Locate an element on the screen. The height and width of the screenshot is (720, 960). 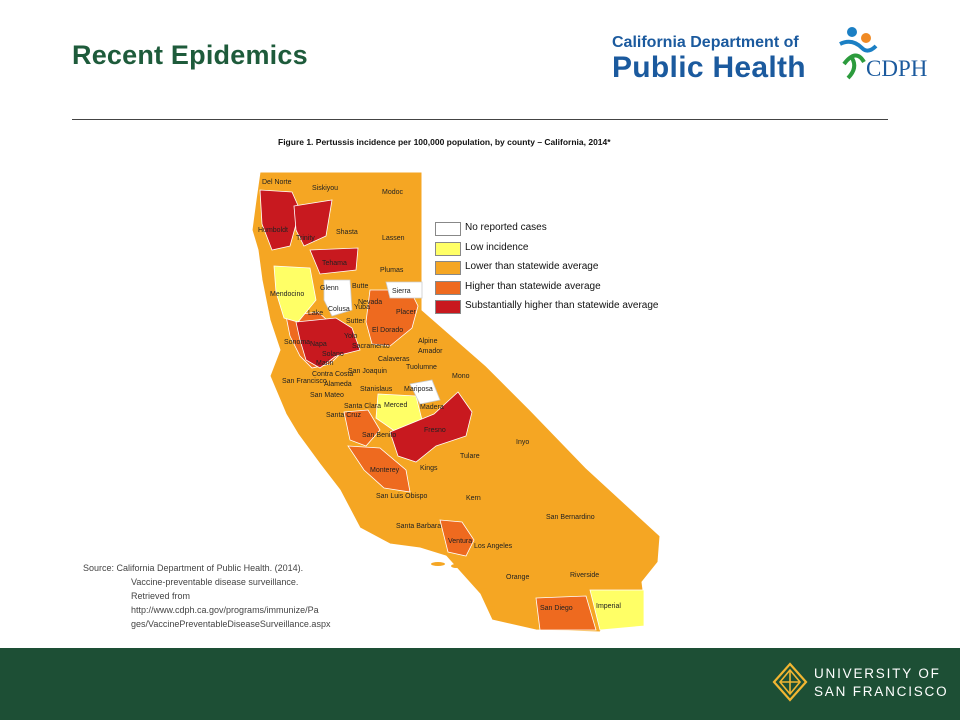
usf-name-line-2: SAN FRANCISCO is located at coordinates (881, 691).